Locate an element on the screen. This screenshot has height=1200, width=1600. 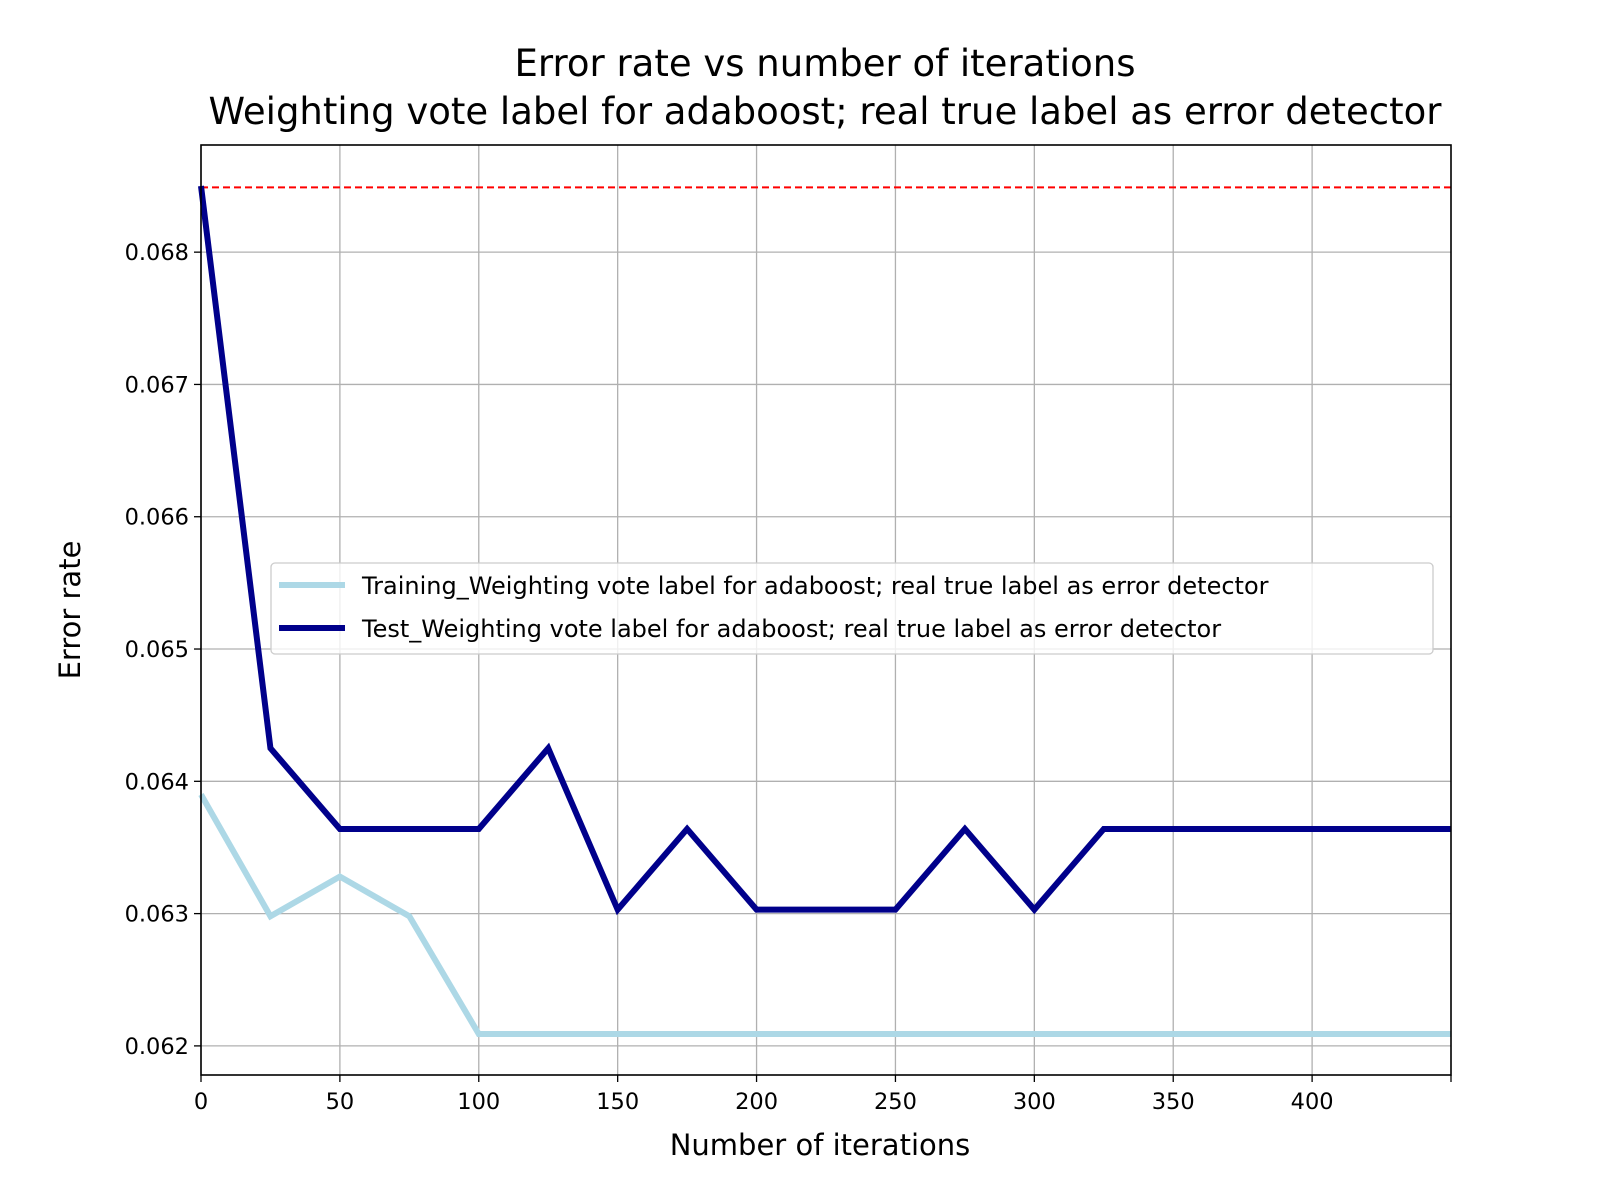
chart-title-line-1: Error rate vs number of iterations is located at coordinates (825, 63).